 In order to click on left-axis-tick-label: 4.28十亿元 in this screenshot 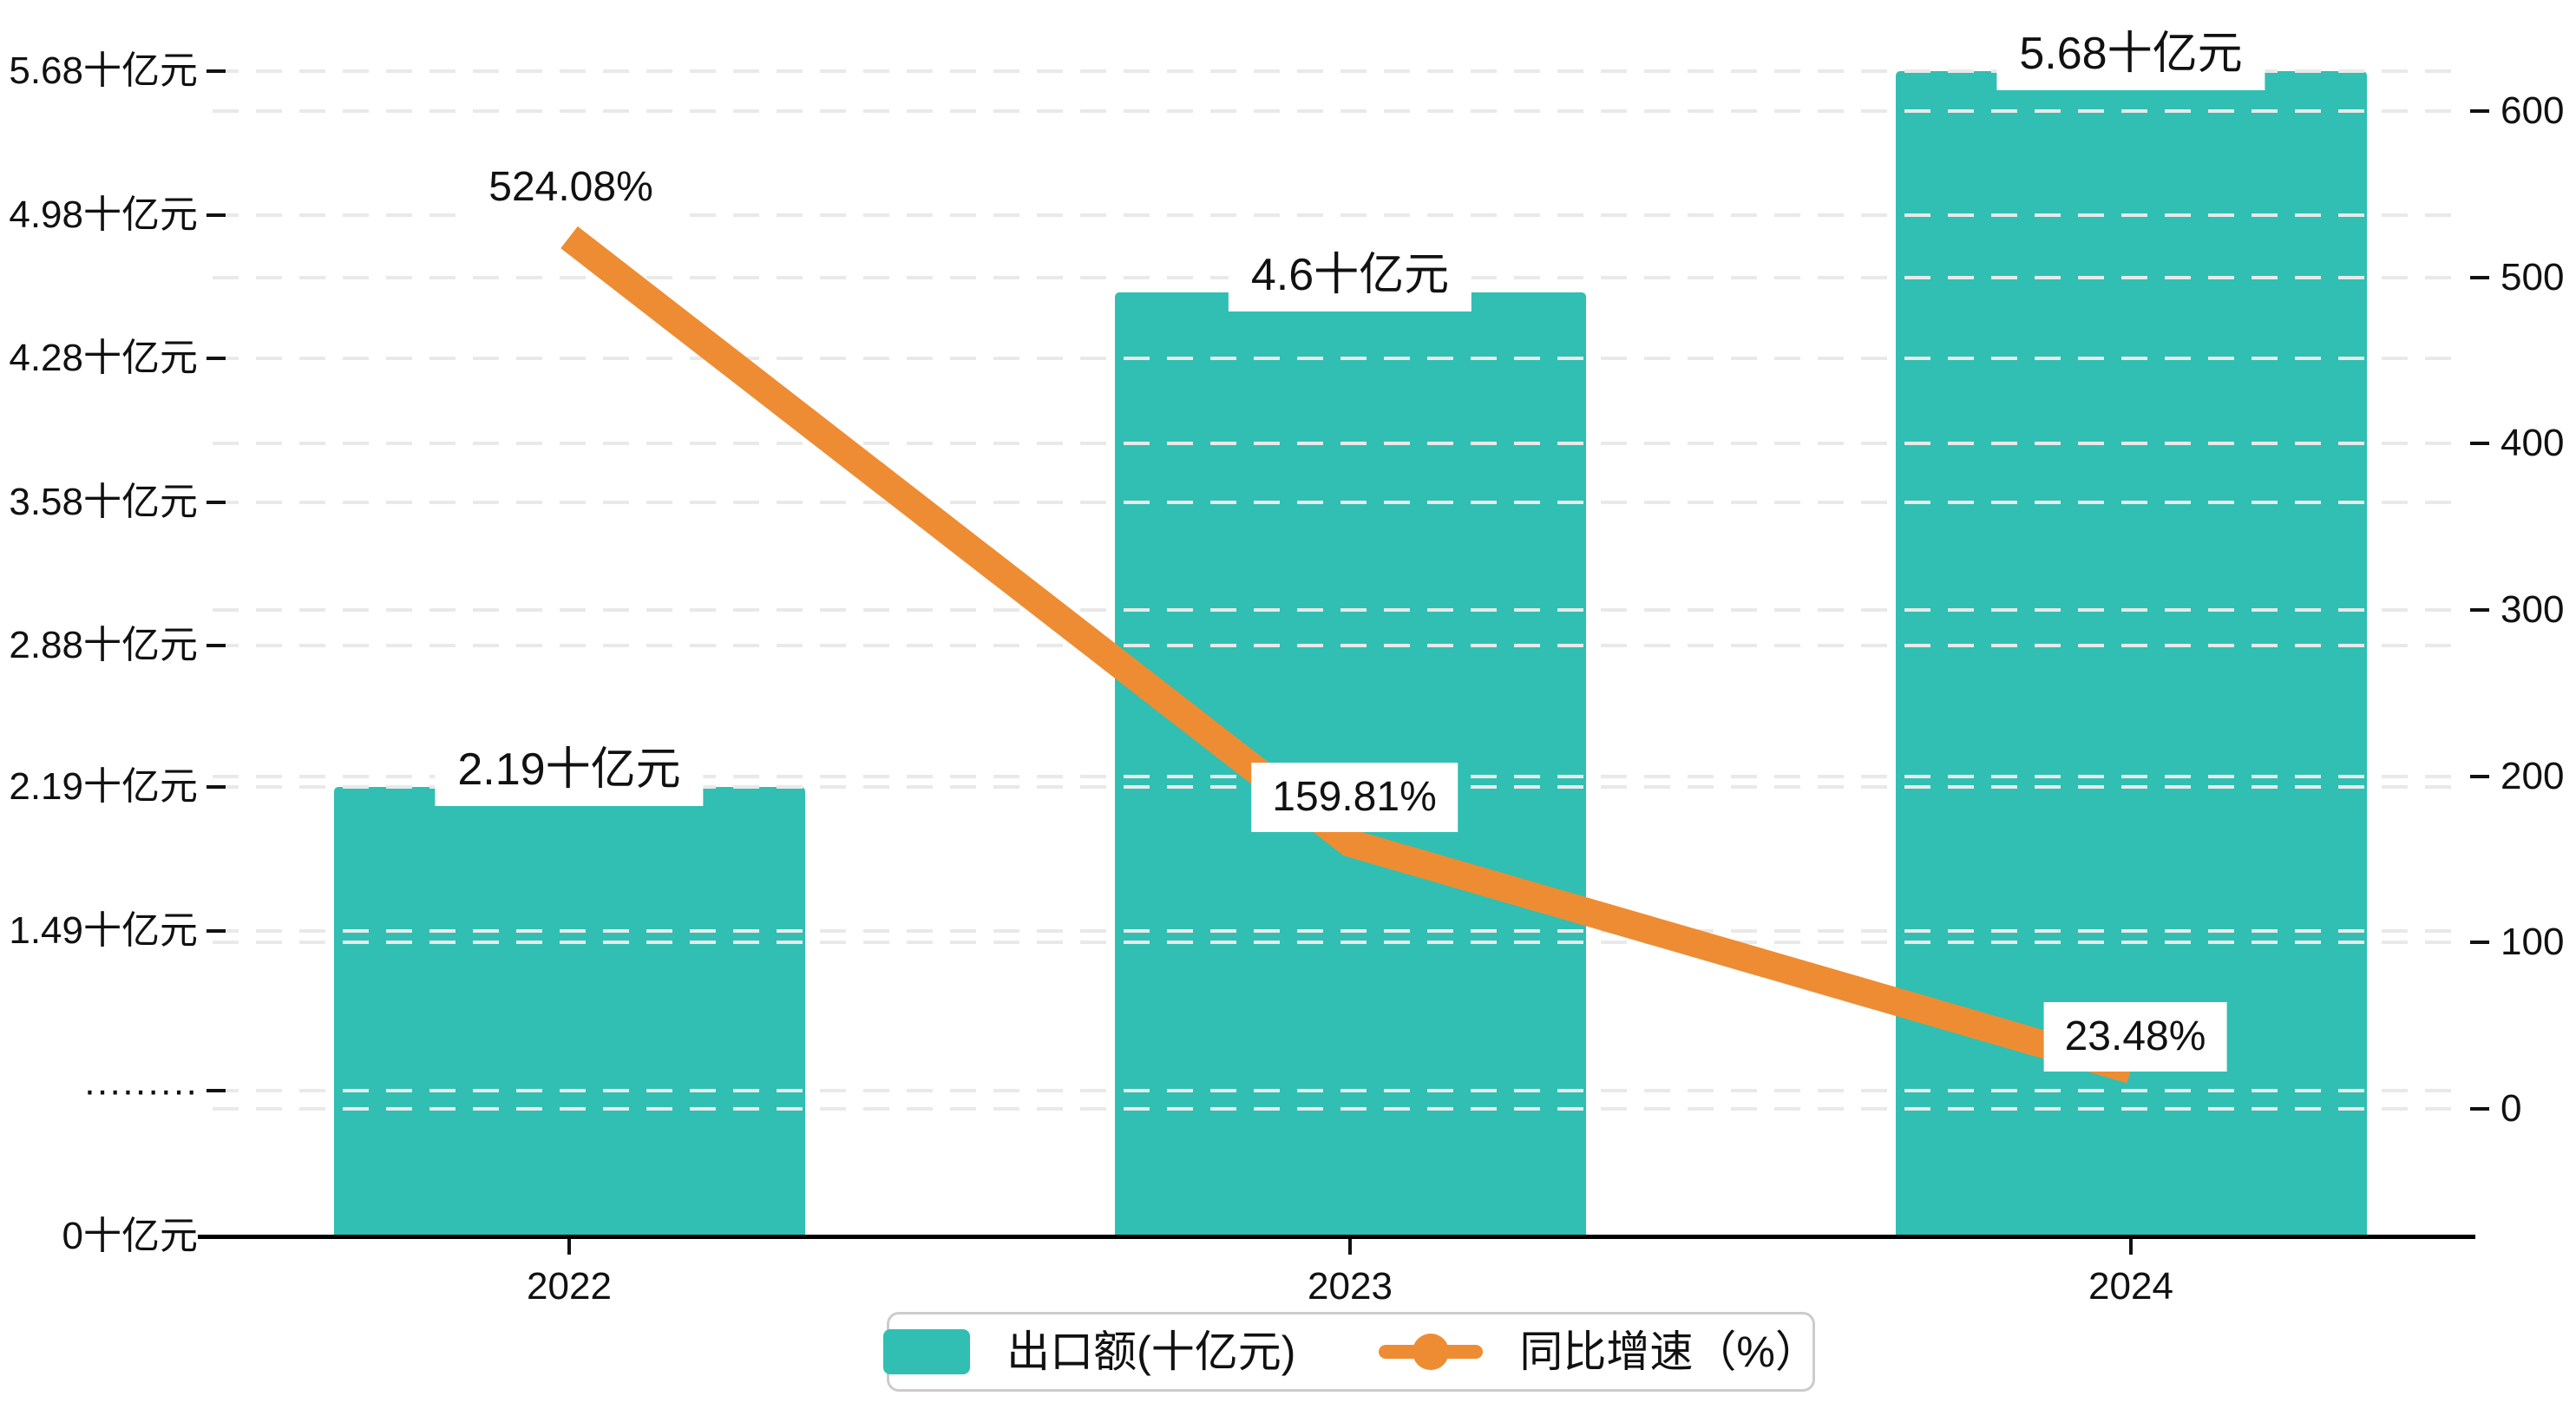, I will do `click(103, 358)`.